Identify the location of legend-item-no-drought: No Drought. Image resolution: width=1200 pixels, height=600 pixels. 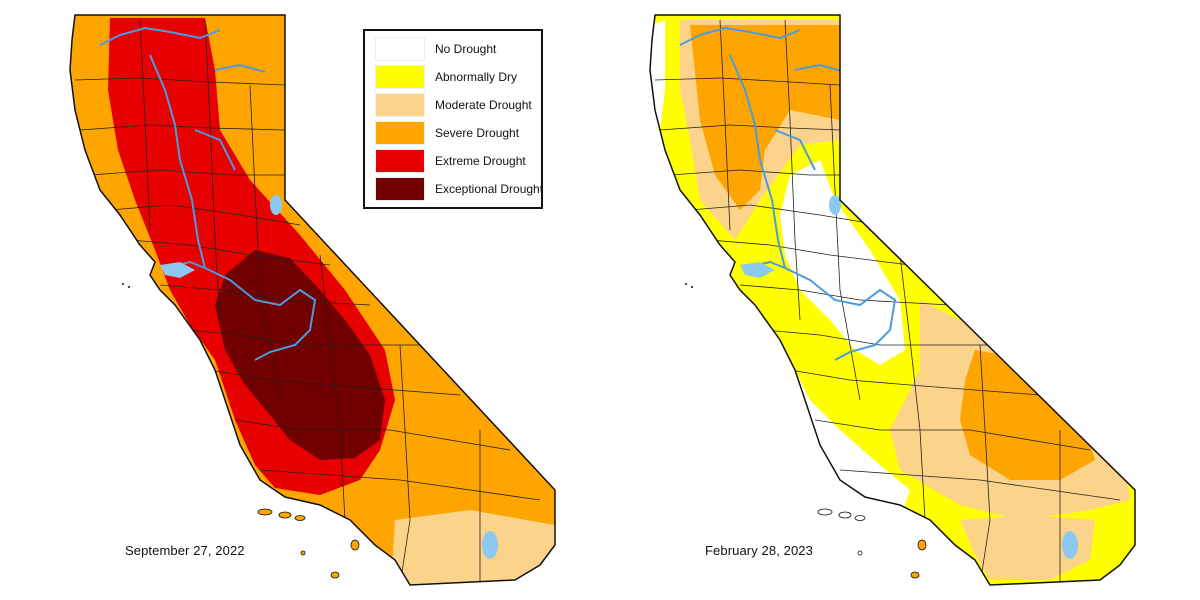
(457, 49).